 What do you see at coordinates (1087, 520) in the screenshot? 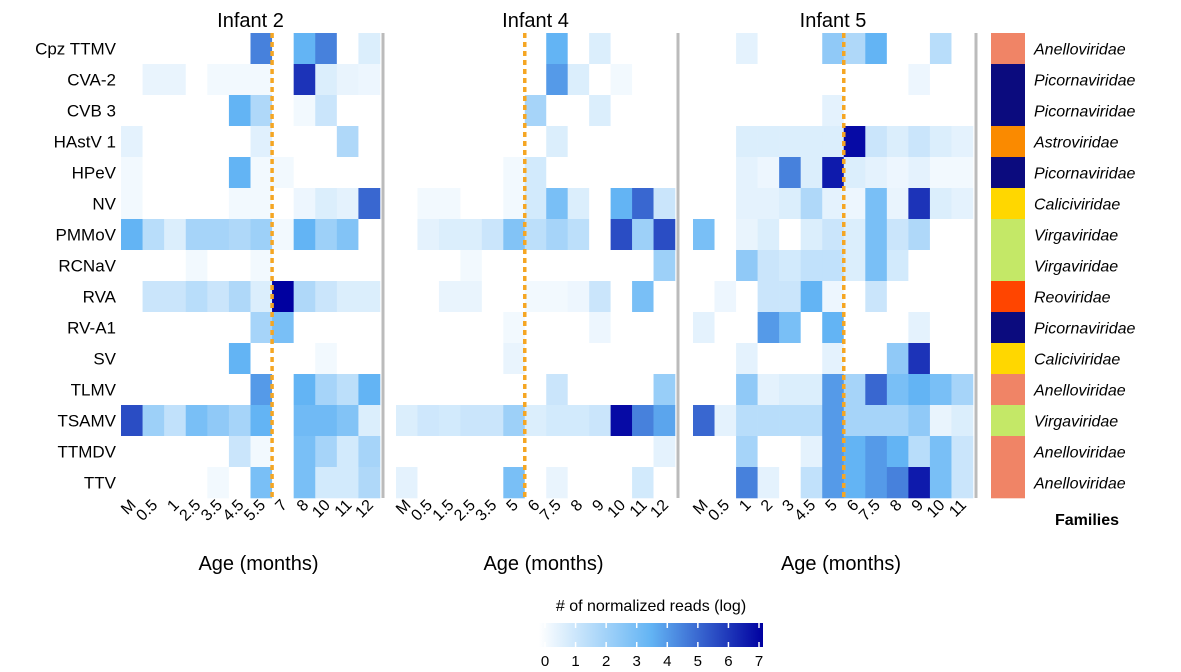
I see `families-title: Families` at bounding box center [1087, 520].